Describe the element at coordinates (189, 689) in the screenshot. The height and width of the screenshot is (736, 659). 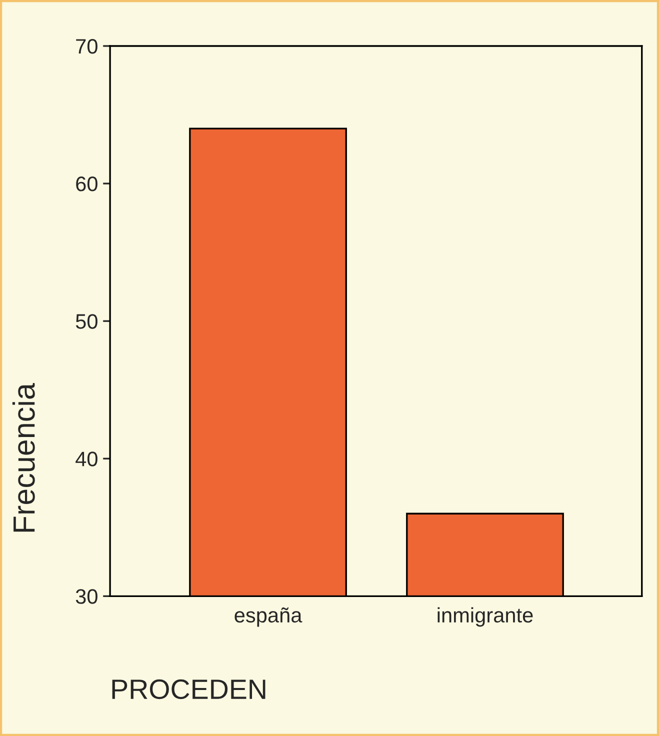
I see `x-axis-title: PROCEDEN` at that location.